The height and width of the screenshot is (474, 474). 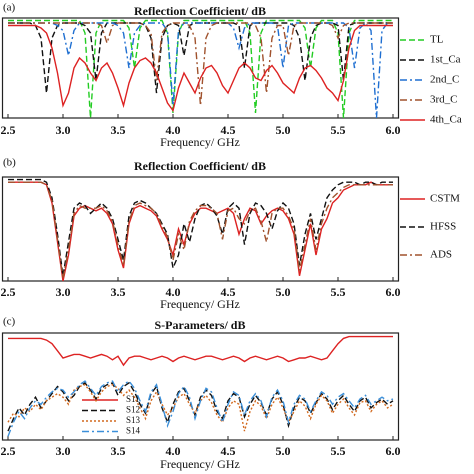 I want to click on panel-label: (c), so click(x=9, y=322).